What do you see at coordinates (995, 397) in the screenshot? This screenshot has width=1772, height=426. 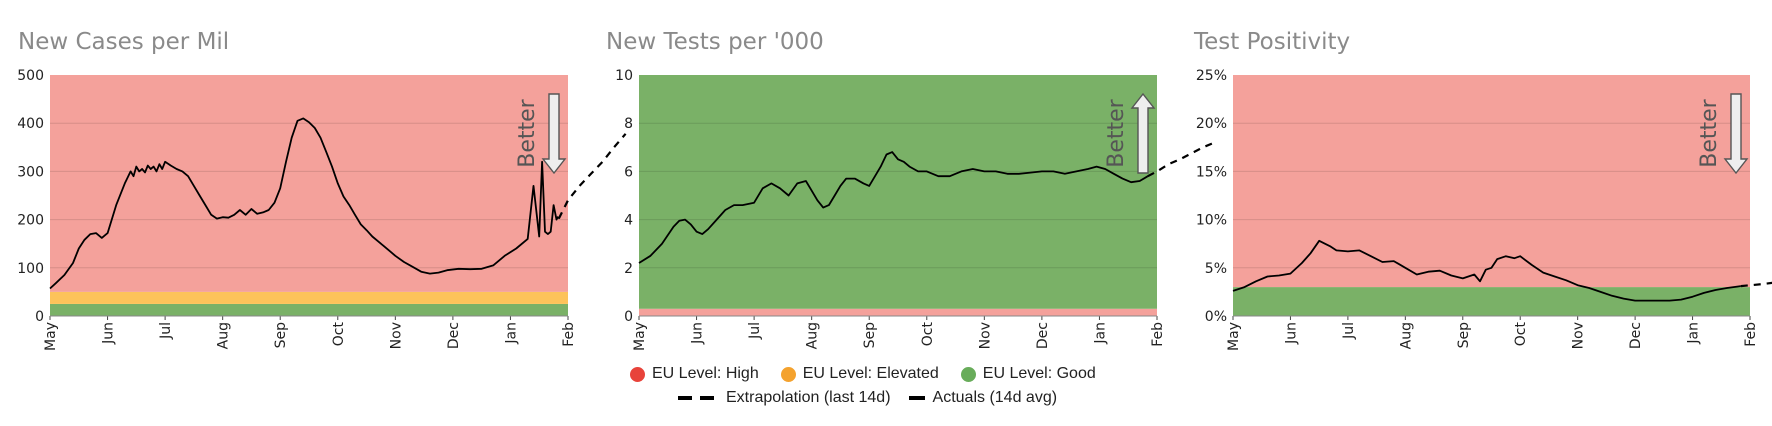 I see `legend-label-actuals: Actuals (14d avg)` at bounding box center [995, 397].